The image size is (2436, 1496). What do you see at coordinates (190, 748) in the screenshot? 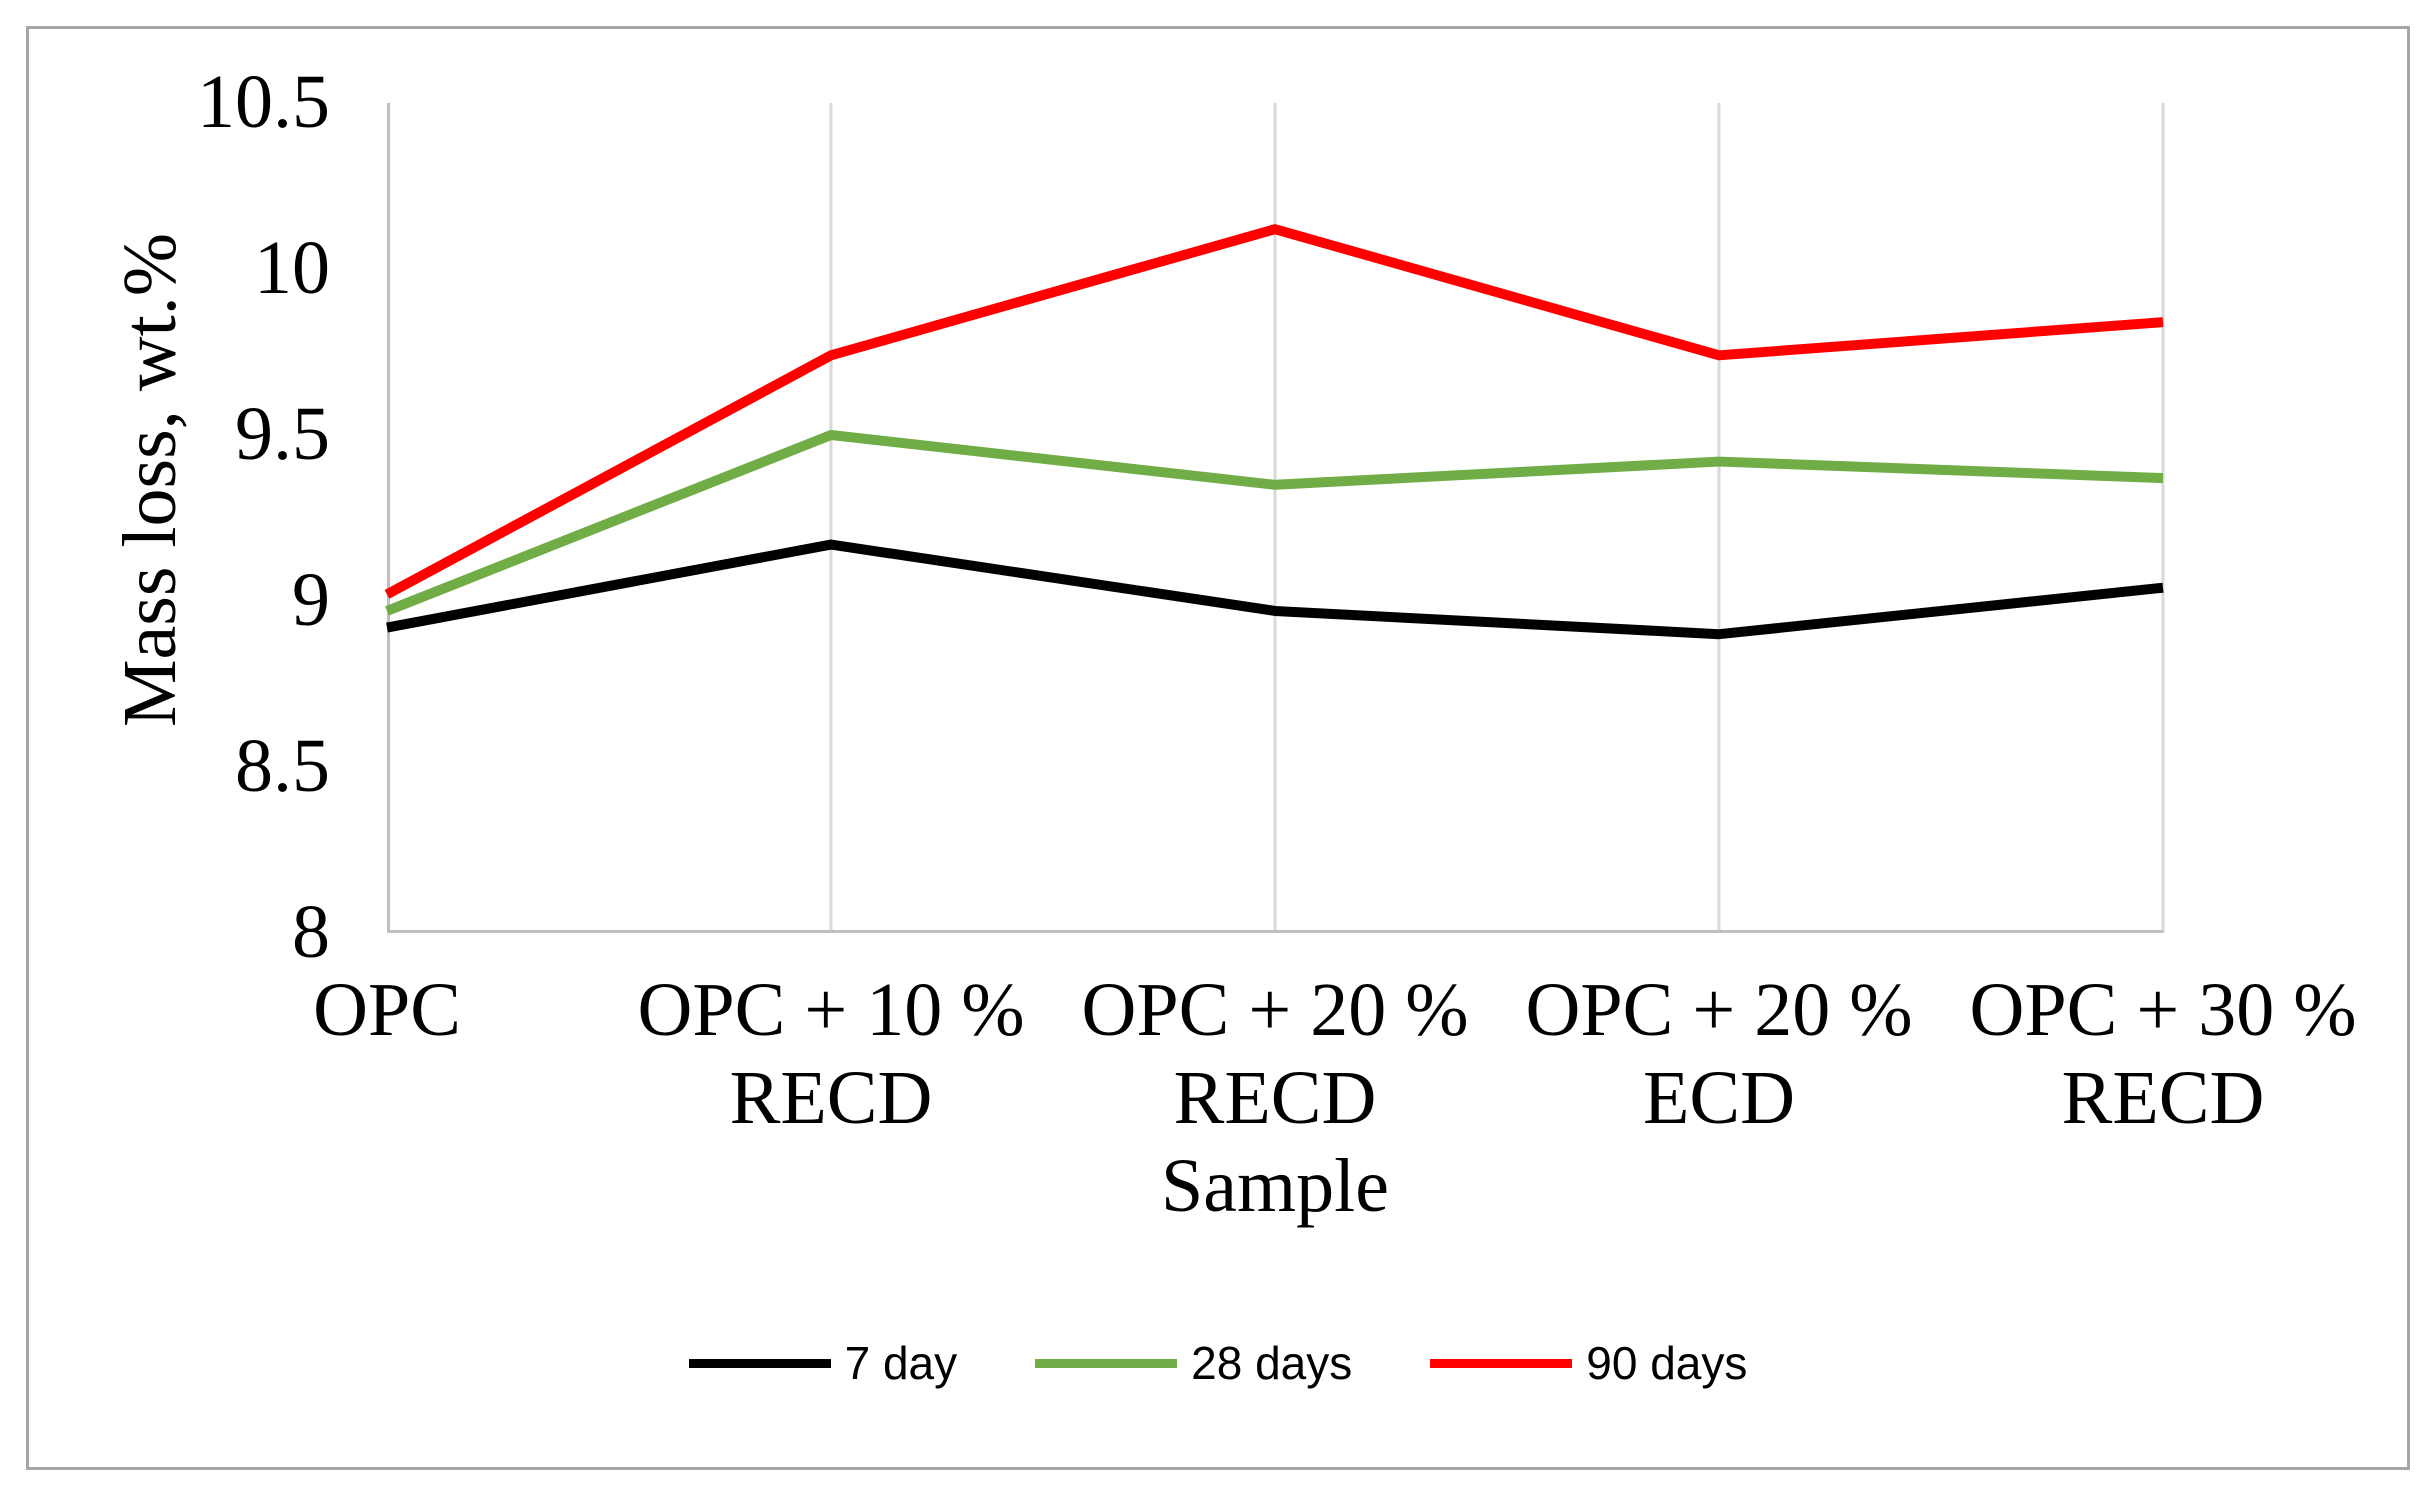
I see `y-axis-ticks: 10.5 10 9.5 9 8.5 8` at bounding box center [190, 748].